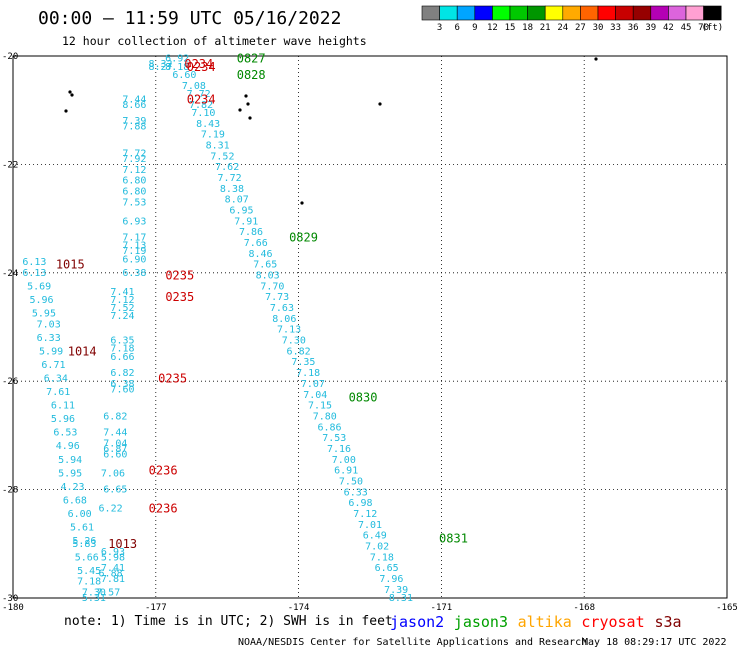 This screenshot has width=740, height=650. What do you see at coordinates (72, 487) in the screenshot?
I see `swh-value-label: 4.23` at bounding box center [72, 487].